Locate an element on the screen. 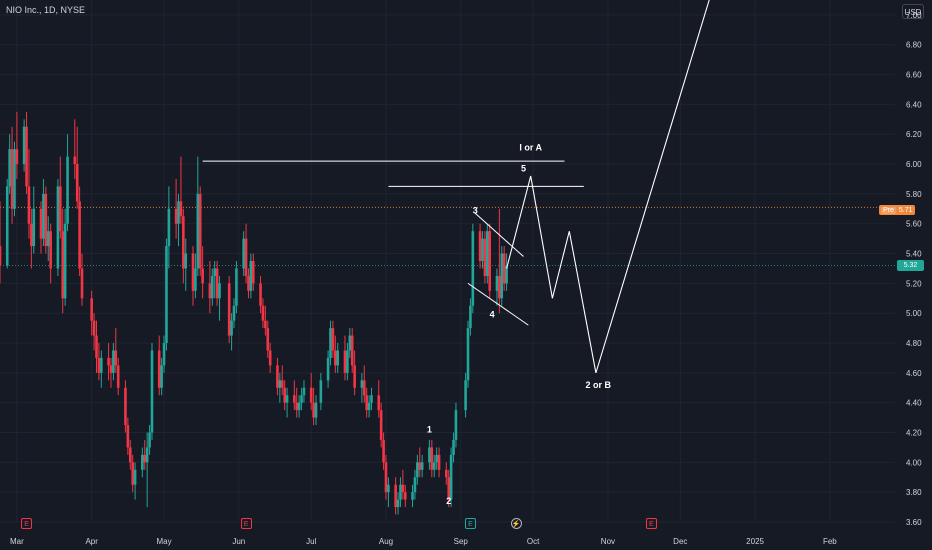 The height and width of the screenshot is (550, 932). time-tick-label: May is located at coordinates (163, 541).